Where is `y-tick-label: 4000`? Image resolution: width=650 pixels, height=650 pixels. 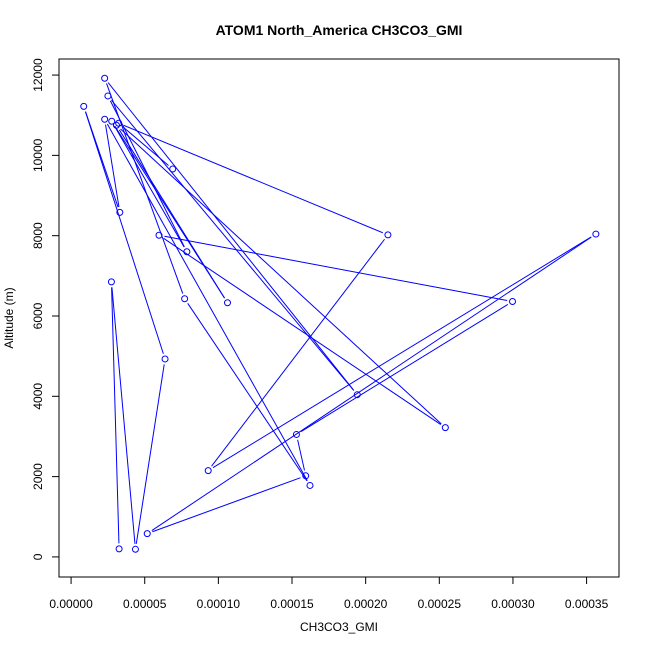
y-tick-label: 4000 is located at coordinates (38, 396).